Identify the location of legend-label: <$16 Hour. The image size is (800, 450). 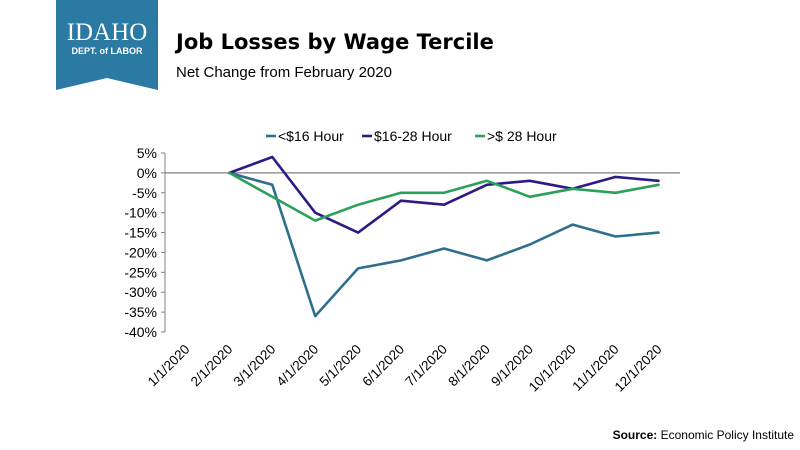
(311, 136).